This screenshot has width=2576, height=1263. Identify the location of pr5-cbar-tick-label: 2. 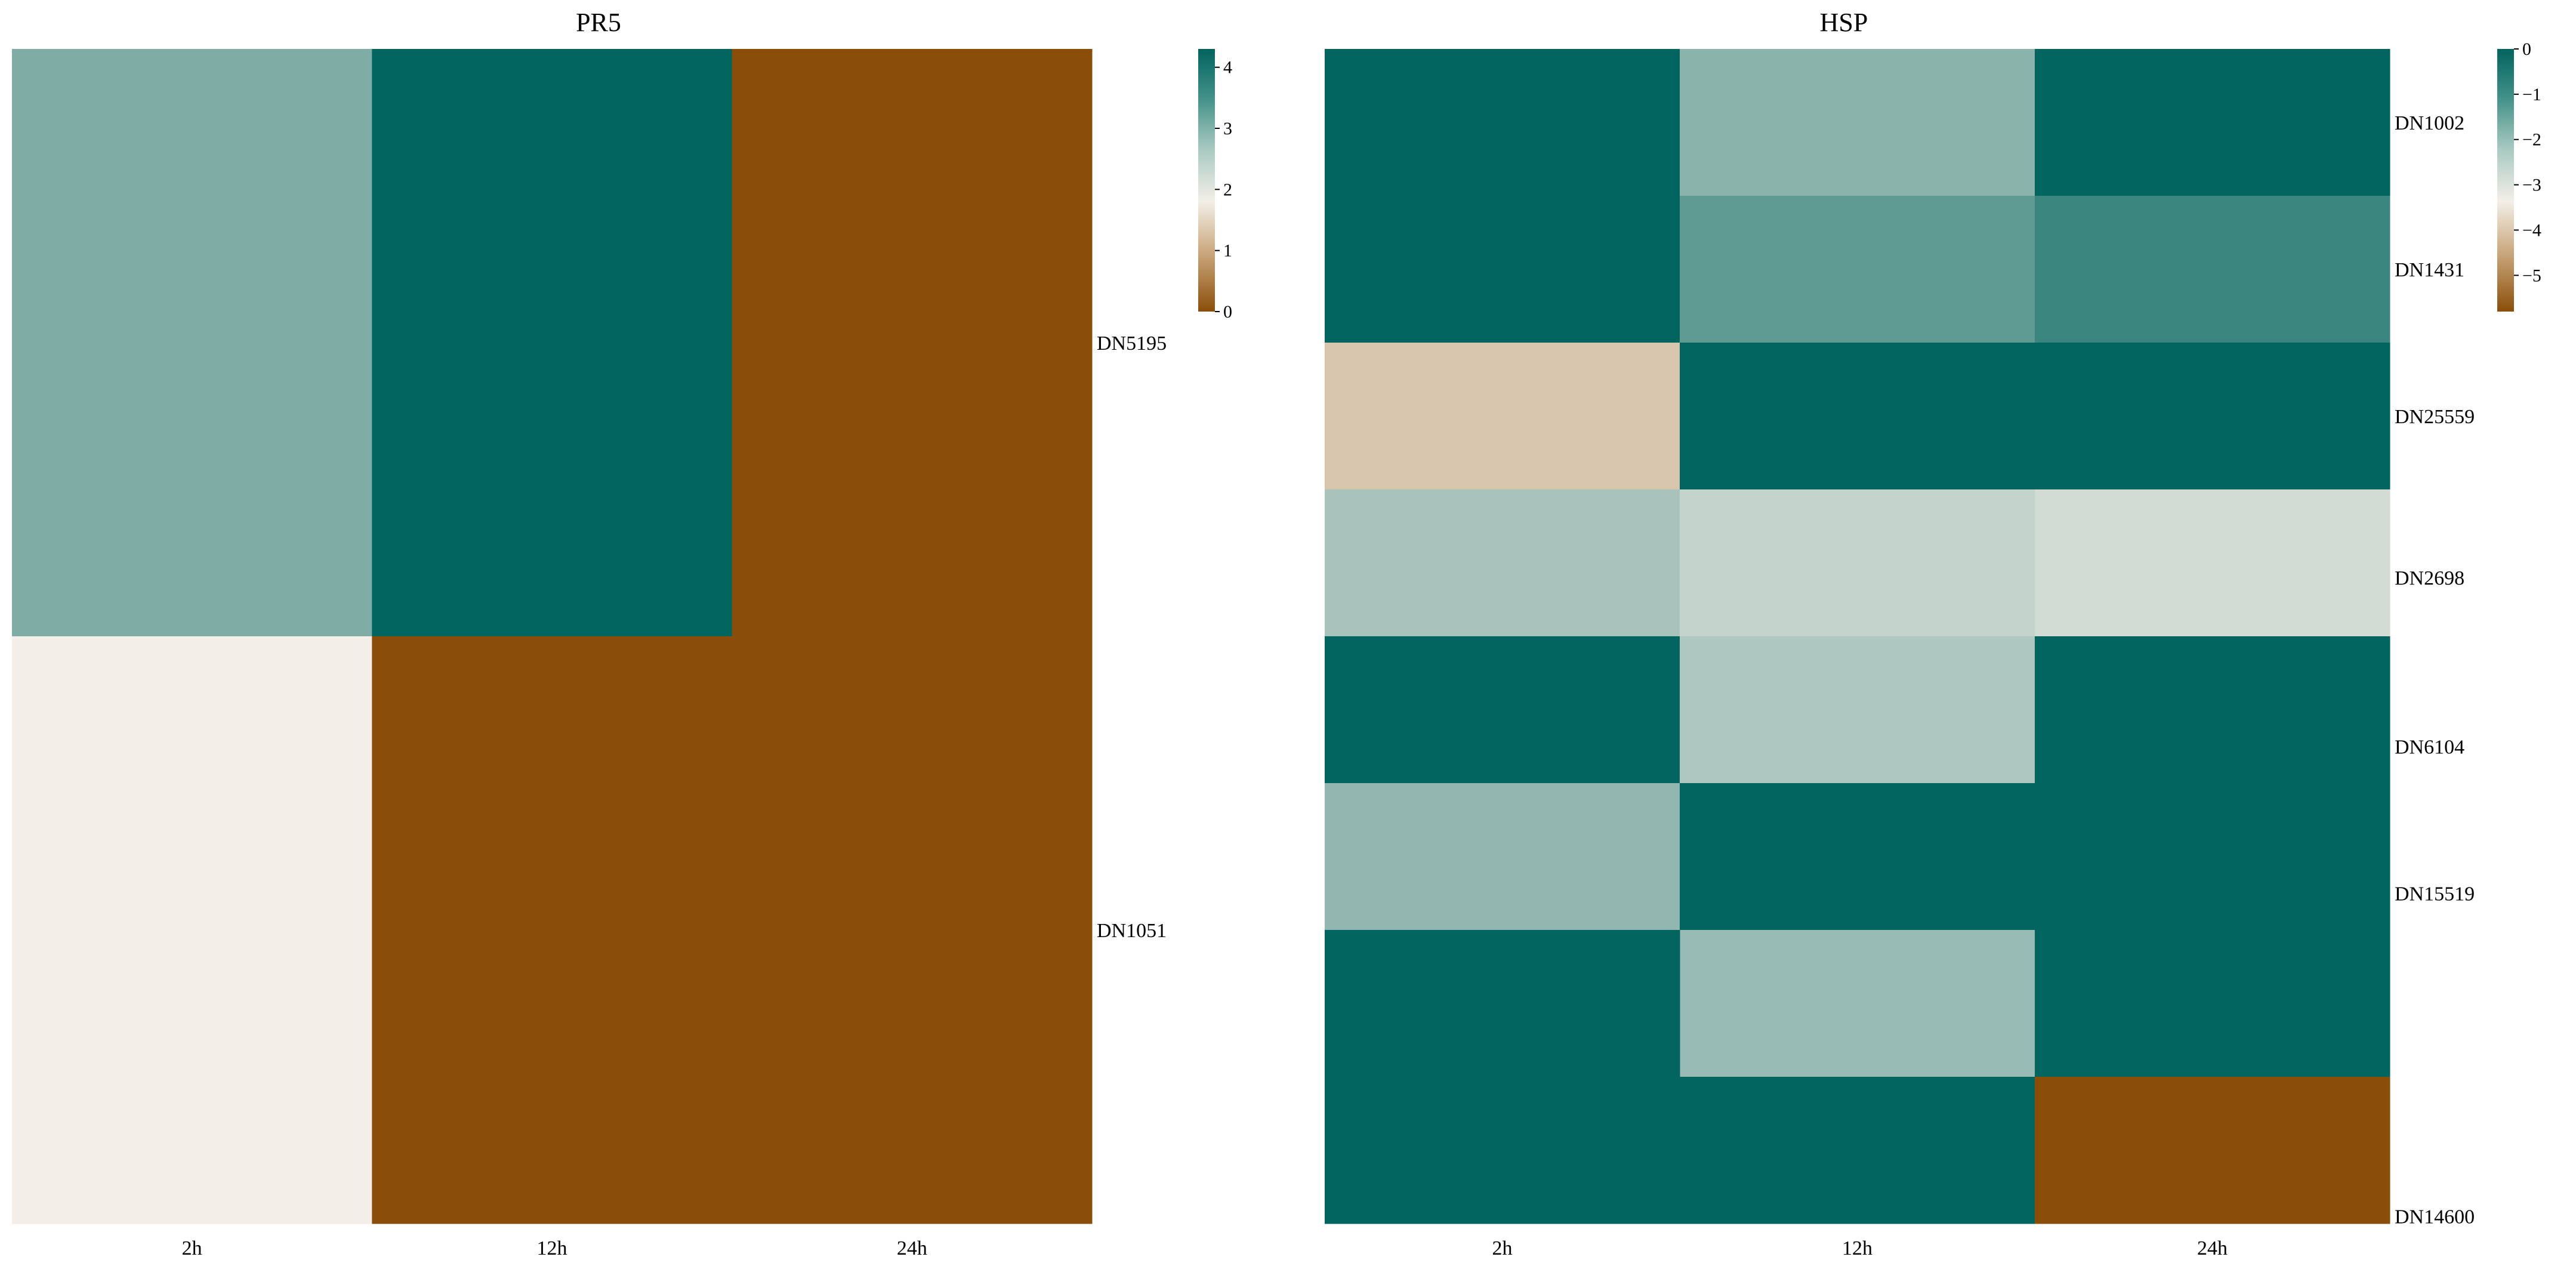
(1227, 189).